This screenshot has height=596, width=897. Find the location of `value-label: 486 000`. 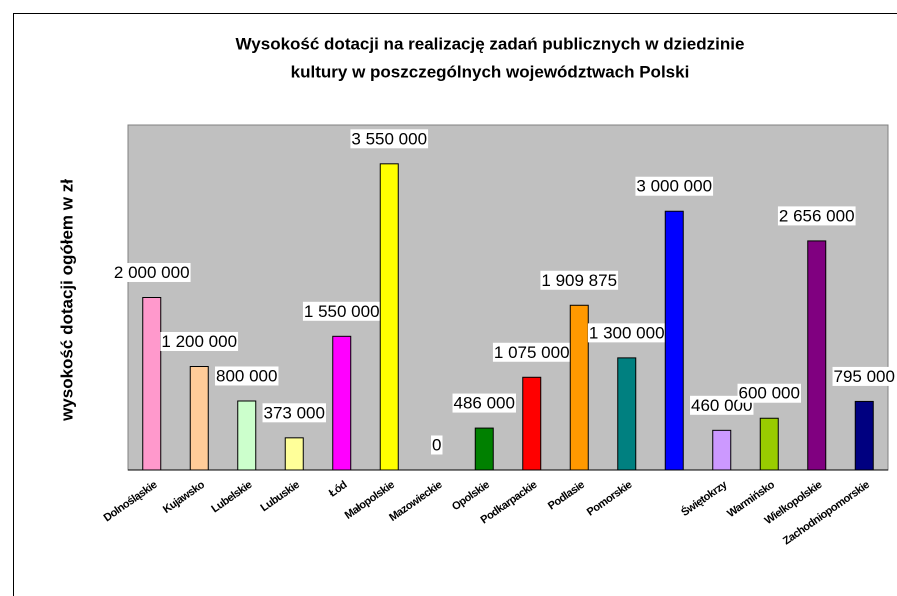

value-label: 486 000 is located at coordinates (484, 403).